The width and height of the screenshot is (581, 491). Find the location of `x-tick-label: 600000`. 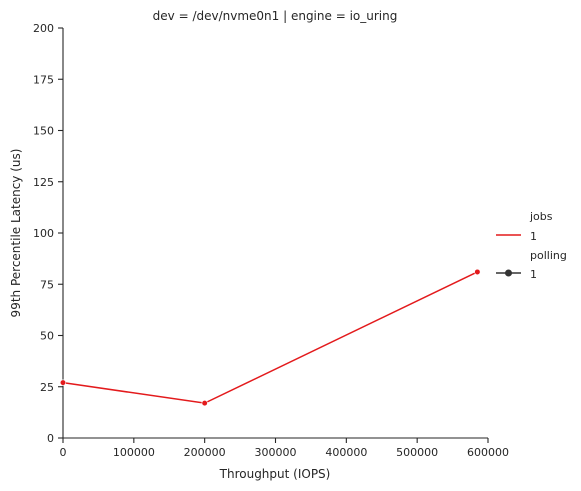

x-tick-label: 600000 is located at coordinates (488, 452).